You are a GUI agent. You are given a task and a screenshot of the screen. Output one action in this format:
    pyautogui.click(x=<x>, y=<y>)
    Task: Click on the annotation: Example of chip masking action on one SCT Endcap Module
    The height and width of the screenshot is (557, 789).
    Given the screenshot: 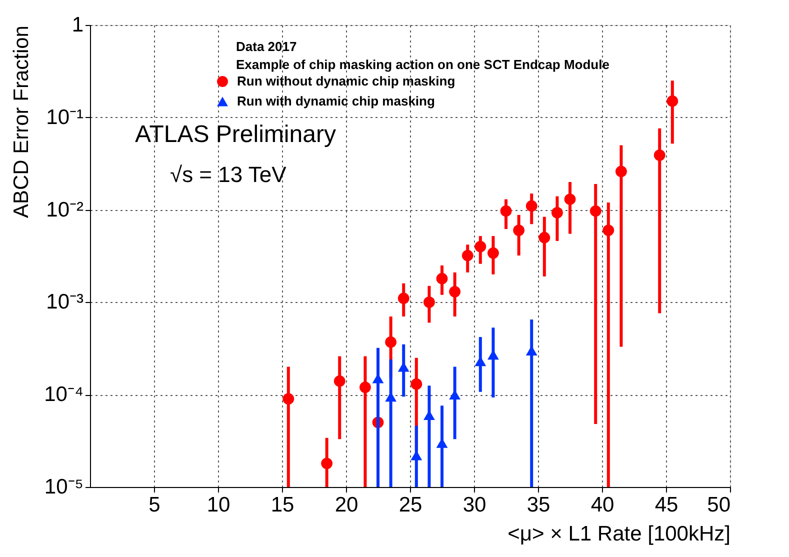 What is the action you would take?
    pyautogui.click(x=423, y=64)
    